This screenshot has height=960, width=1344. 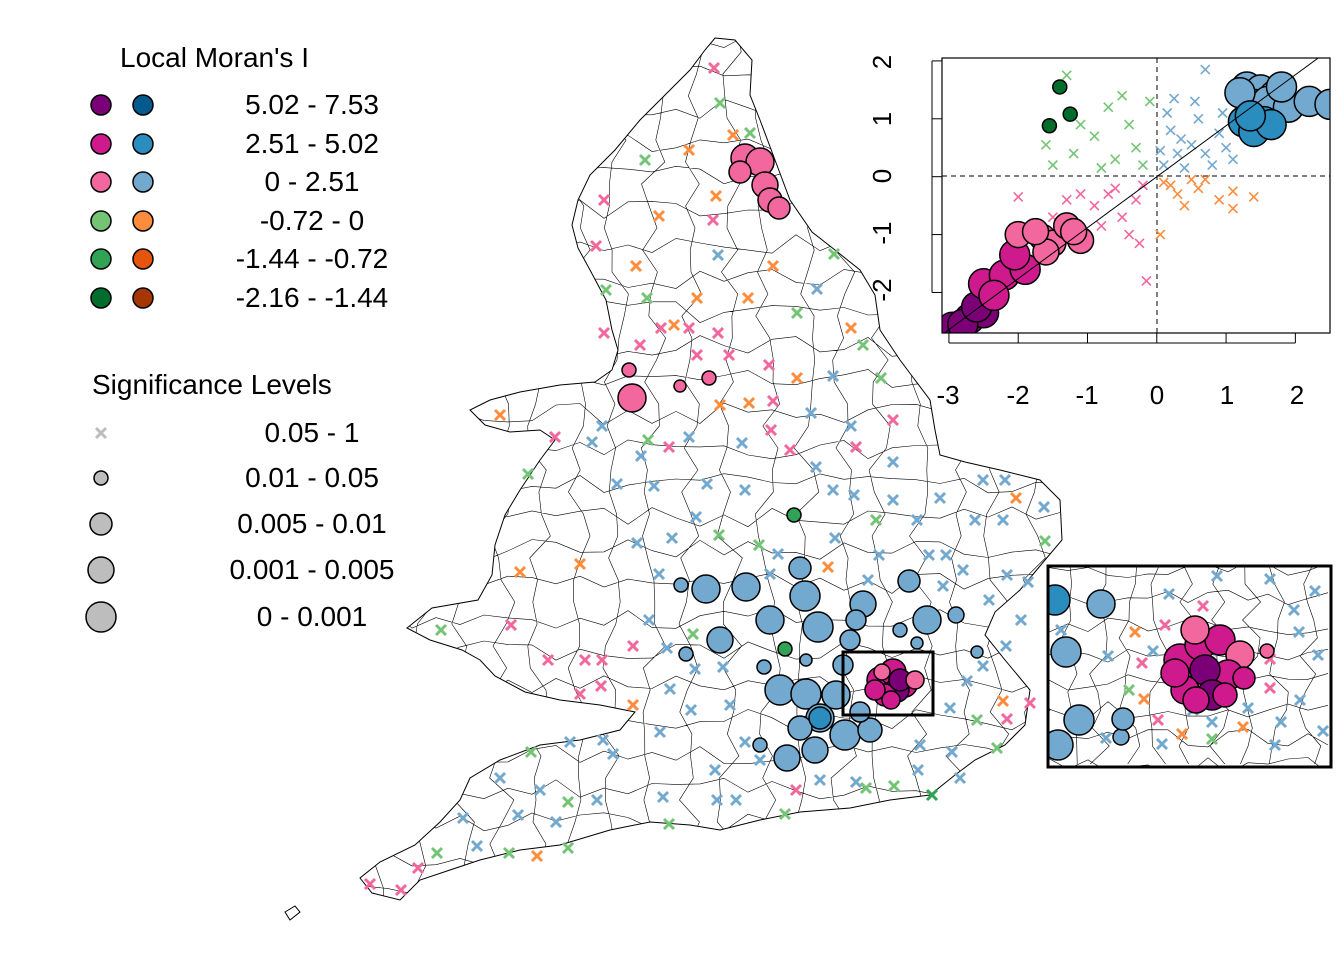 I want to click on significance-label-2: 0.01 - 0.05, so click(x=312, y=477).